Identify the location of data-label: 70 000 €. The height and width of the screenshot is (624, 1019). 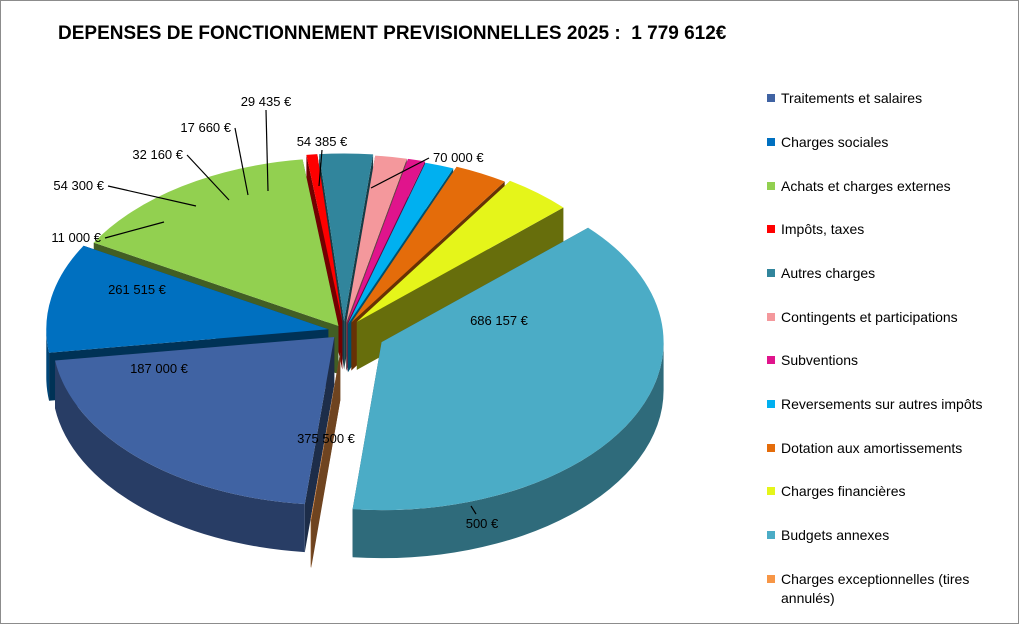
(458, 157).